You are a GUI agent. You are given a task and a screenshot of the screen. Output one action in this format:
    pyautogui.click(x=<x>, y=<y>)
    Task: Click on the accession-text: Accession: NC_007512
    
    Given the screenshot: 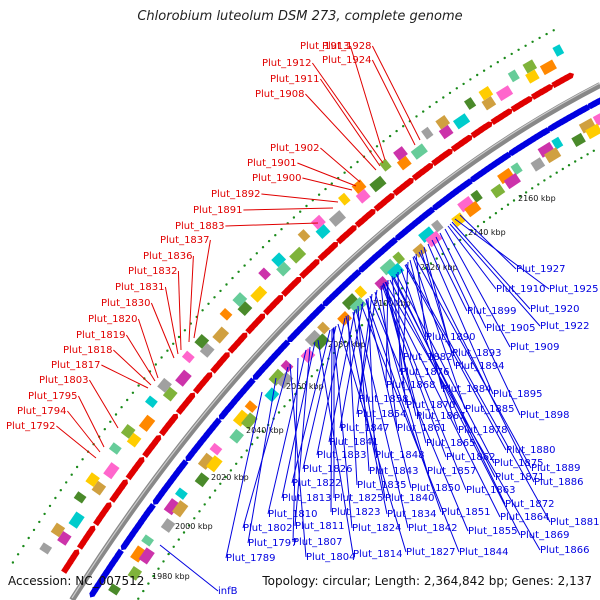 What is the action you would take?
    pyautogui.click(x=76, y=581)
    